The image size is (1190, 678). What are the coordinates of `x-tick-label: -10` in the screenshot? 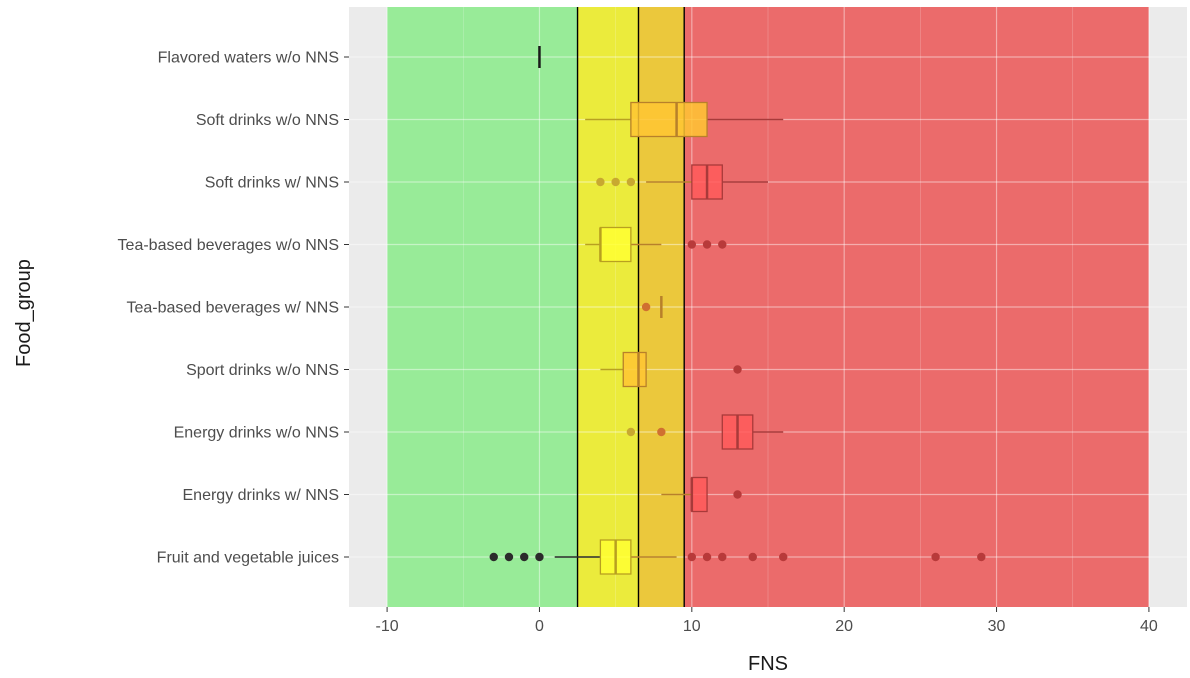 It's located at (387, 626).